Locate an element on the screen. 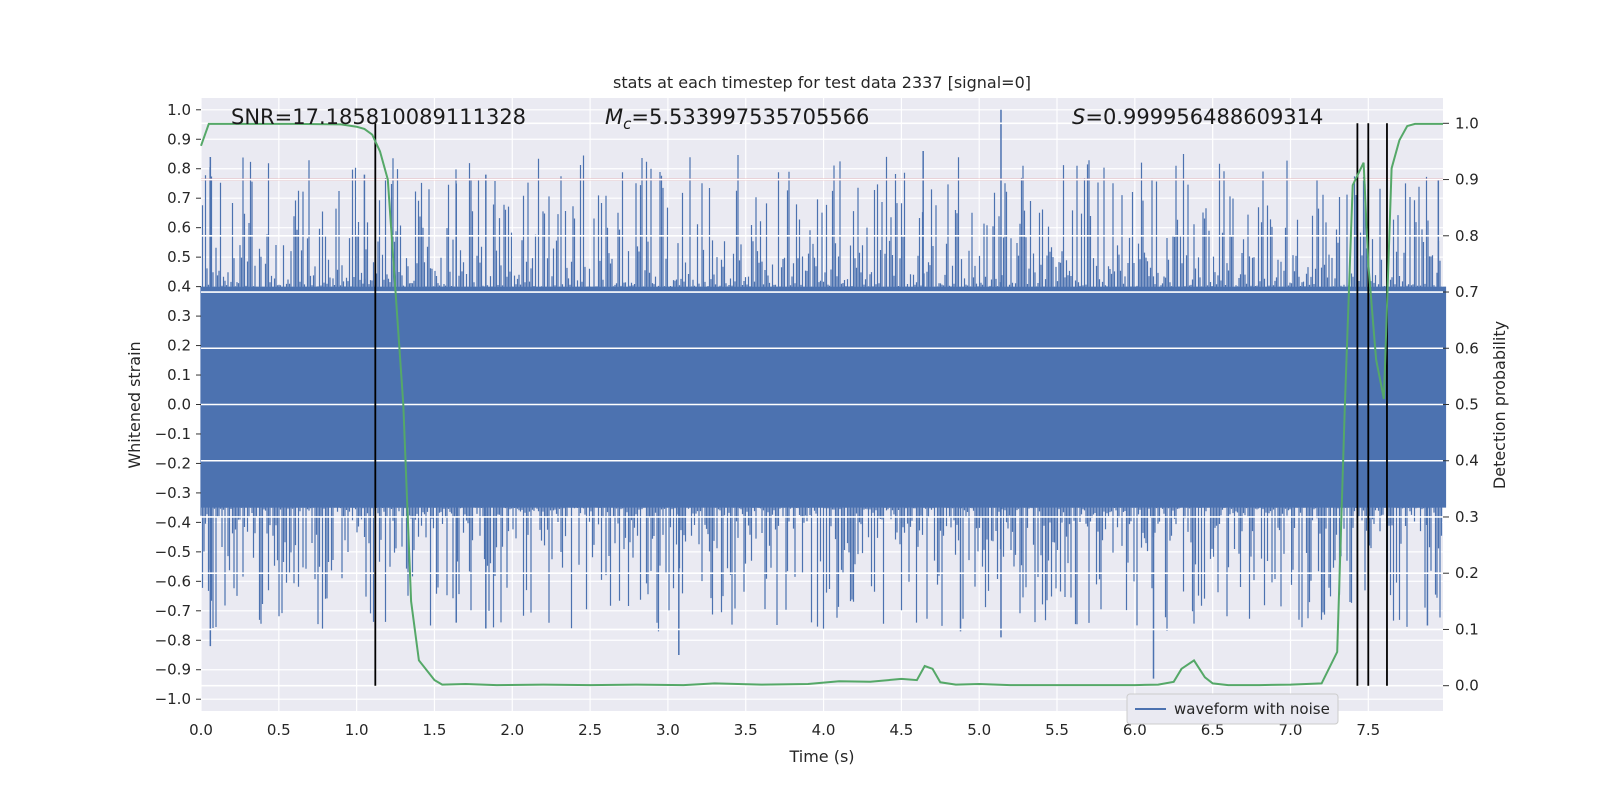  s-symbol: S is located at coordinates (1078, 117).